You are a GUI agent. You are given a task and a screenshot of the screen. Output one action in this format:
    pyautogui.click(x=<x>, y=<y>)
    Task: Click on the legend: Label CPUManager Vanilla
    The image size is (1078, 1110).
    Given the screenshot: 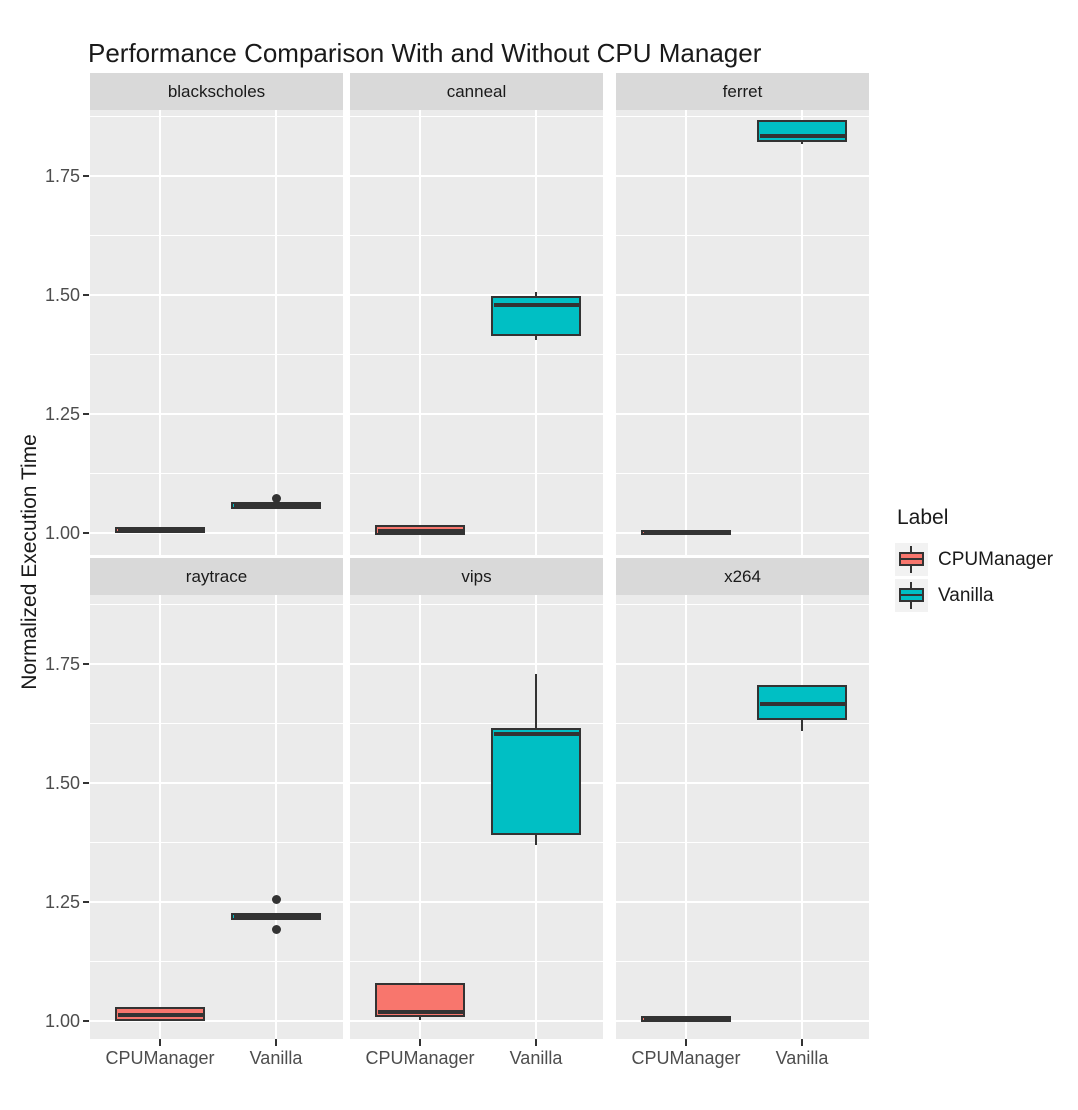 What is the action you would take?
    pyautogui.click(x=974, y=560)
    